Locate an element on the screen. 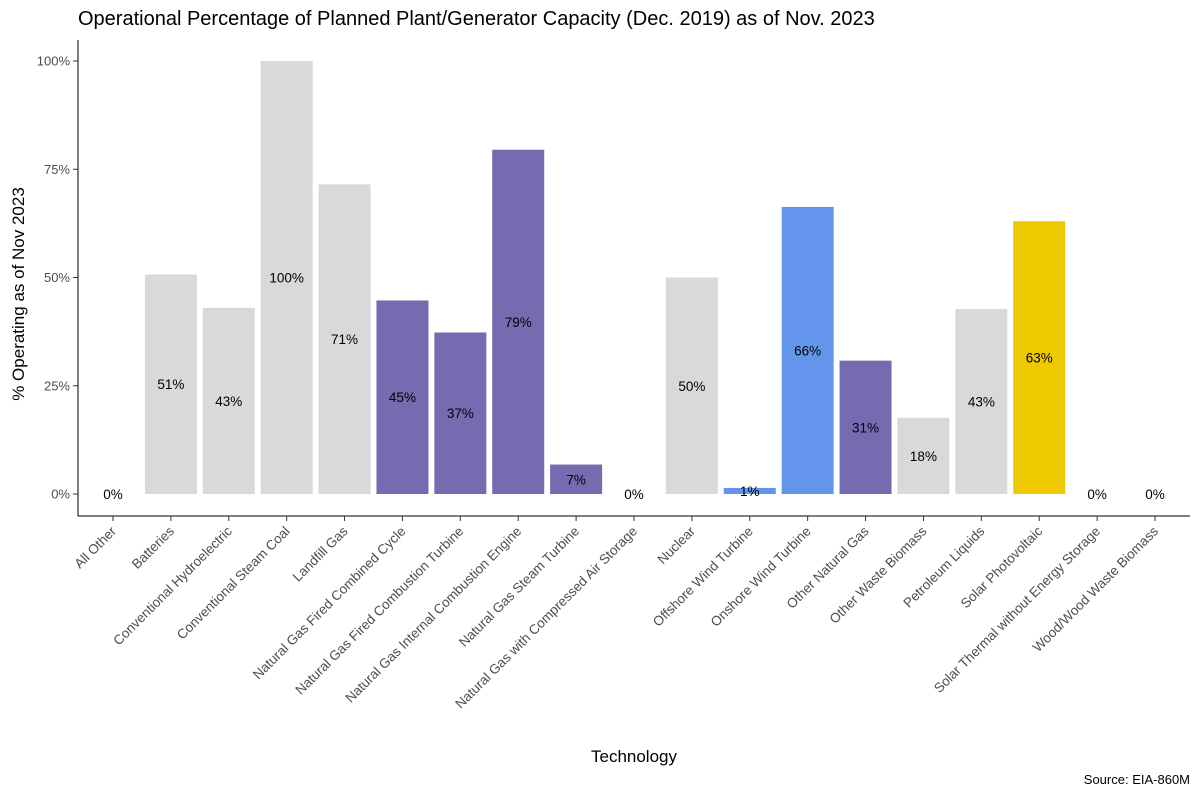  data-label: 18% is located at coordinates (923, 456).